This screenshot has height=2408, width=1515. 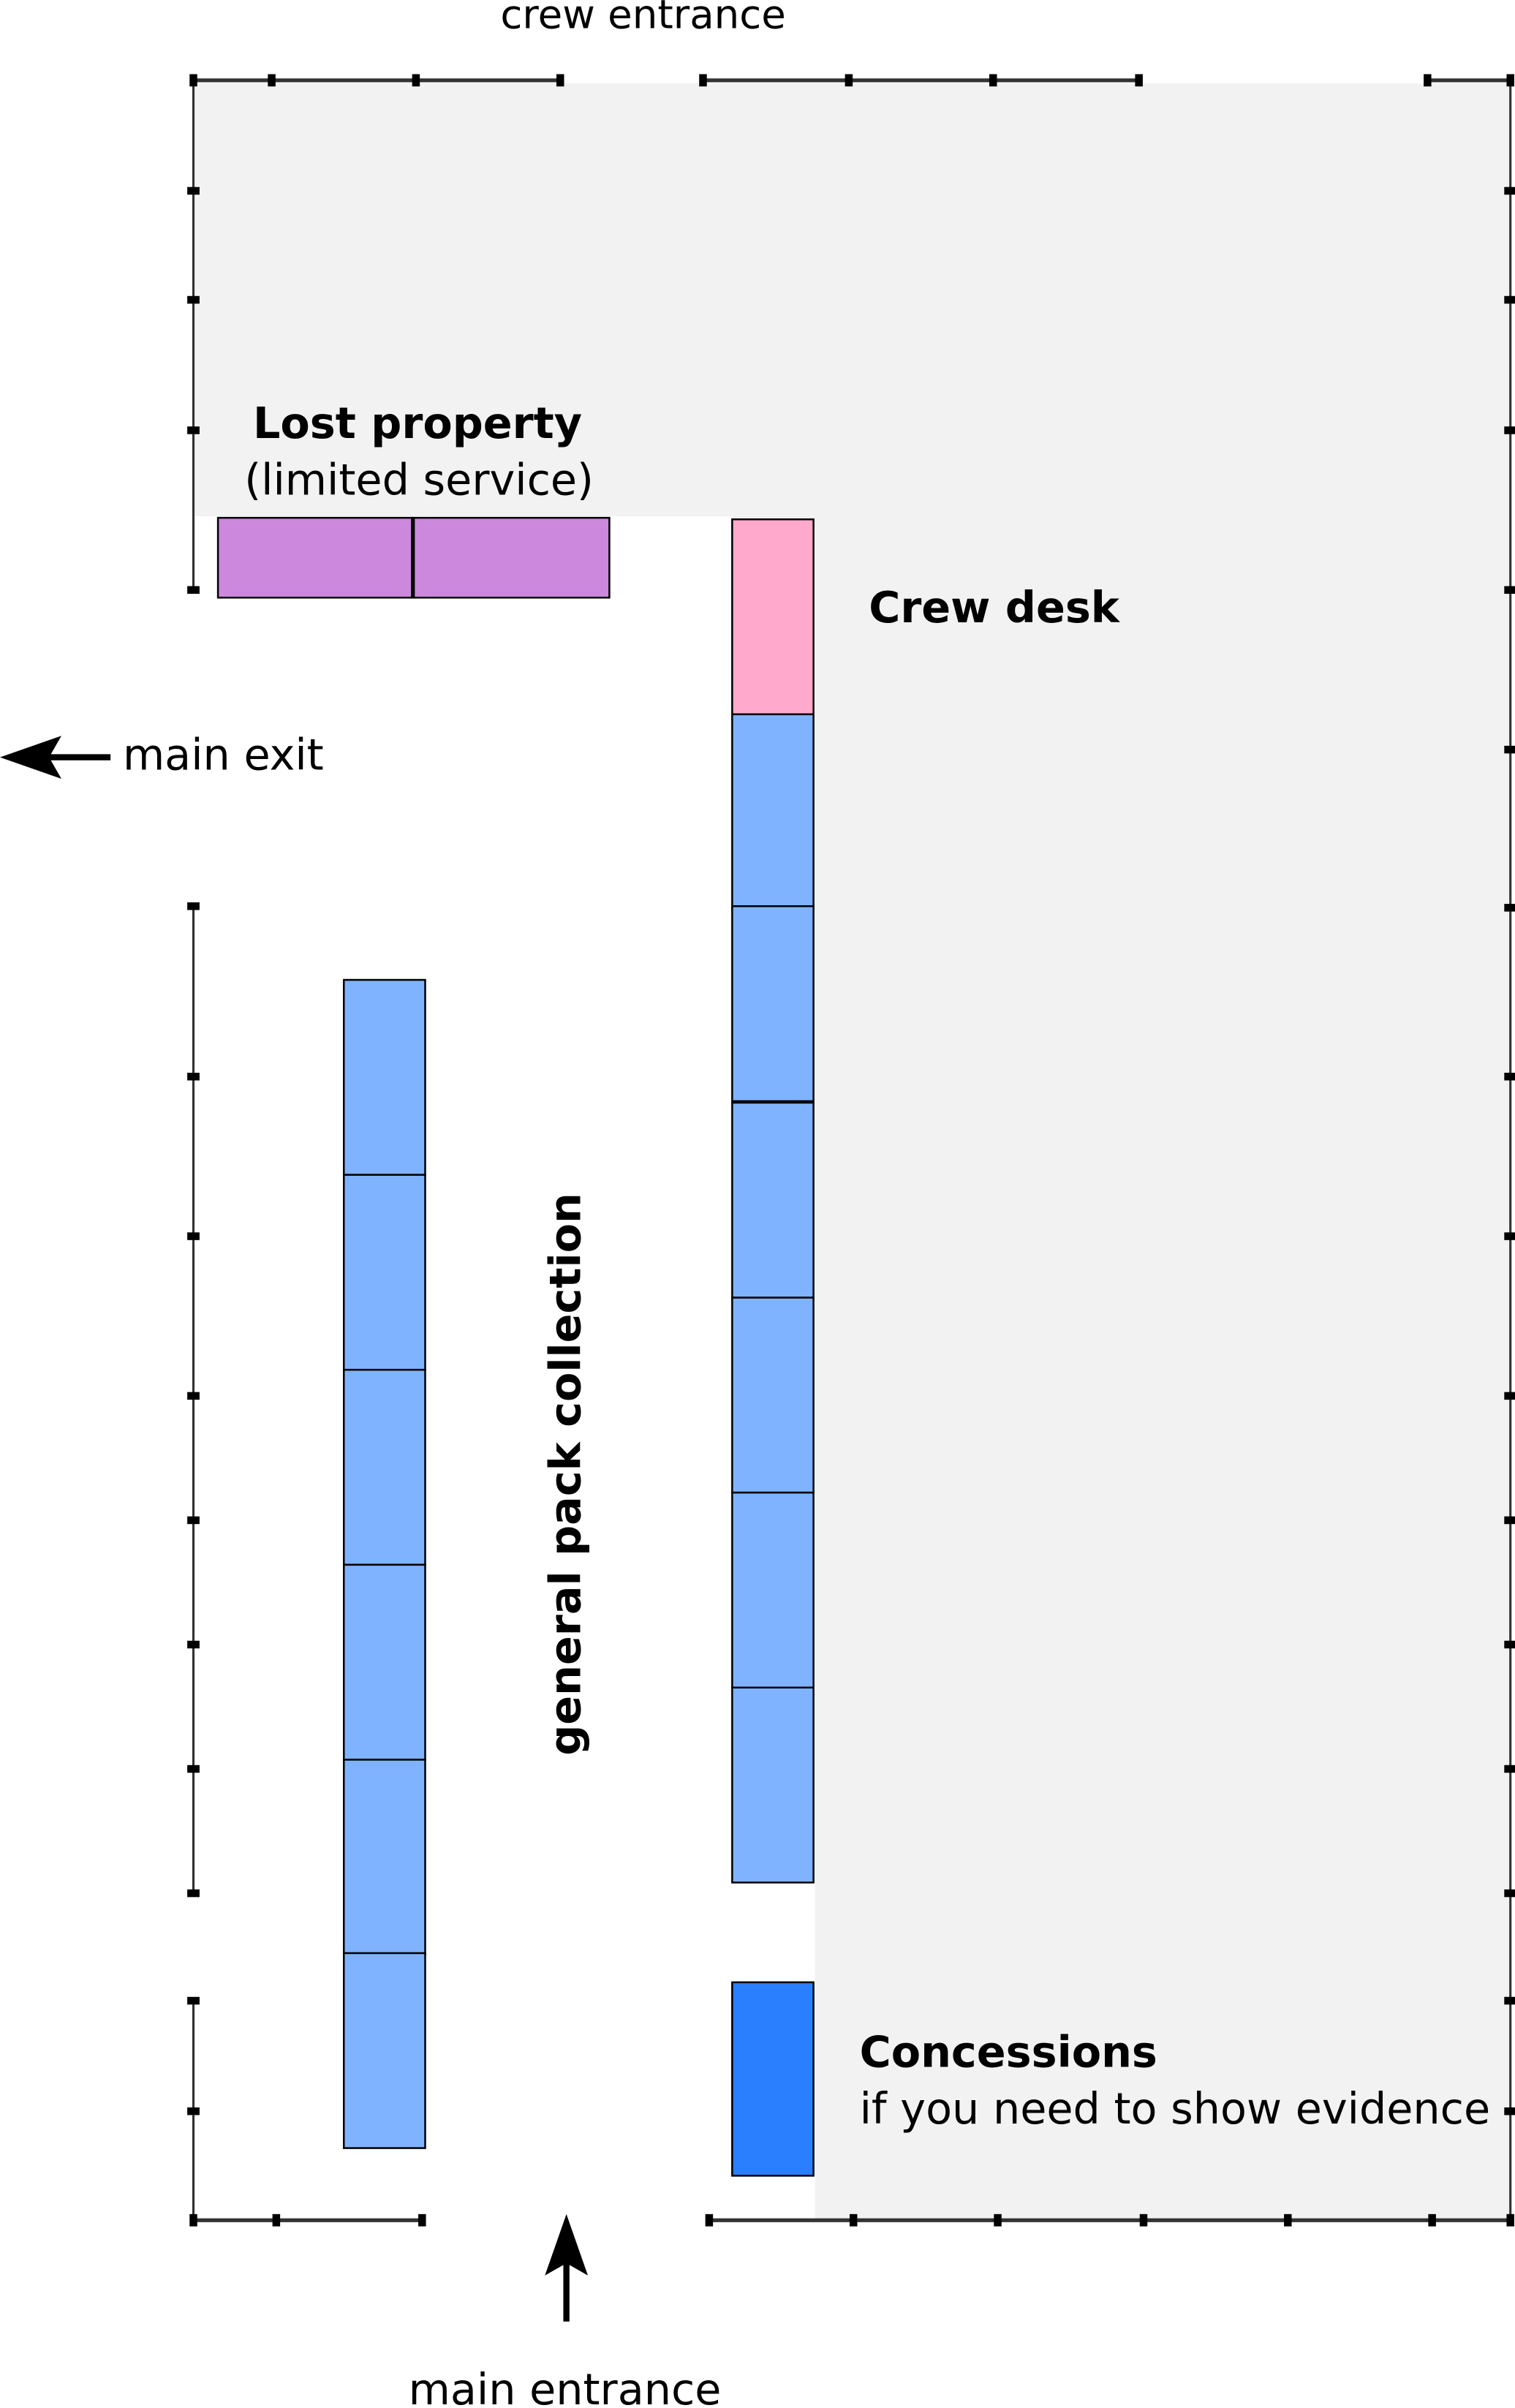 I want to click on main-exit-label: main exit, so click(x=224, y=754).